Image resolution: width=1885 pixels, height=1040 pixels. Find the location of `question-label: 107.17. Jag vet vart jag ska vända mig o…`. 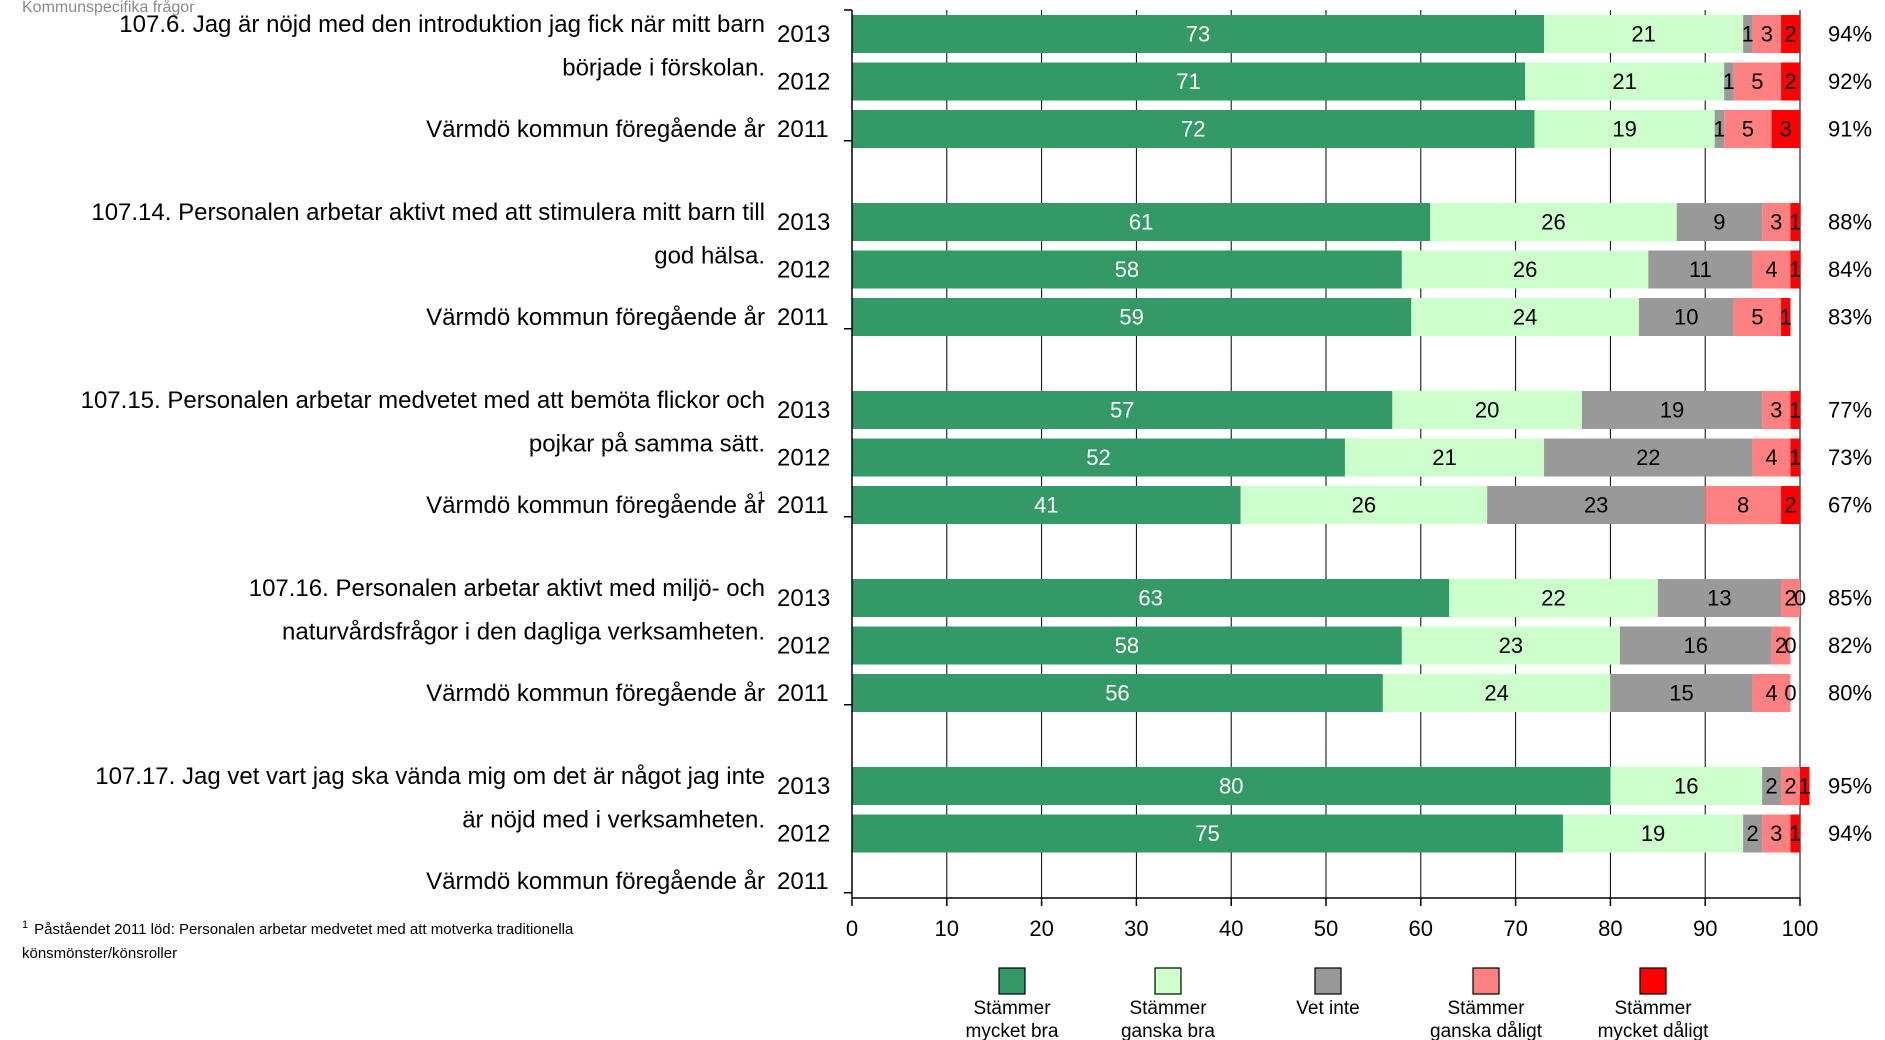

question-label: 107.17. Jag vet vart jag ska vända mig o… is located at coordinates (430, 776).